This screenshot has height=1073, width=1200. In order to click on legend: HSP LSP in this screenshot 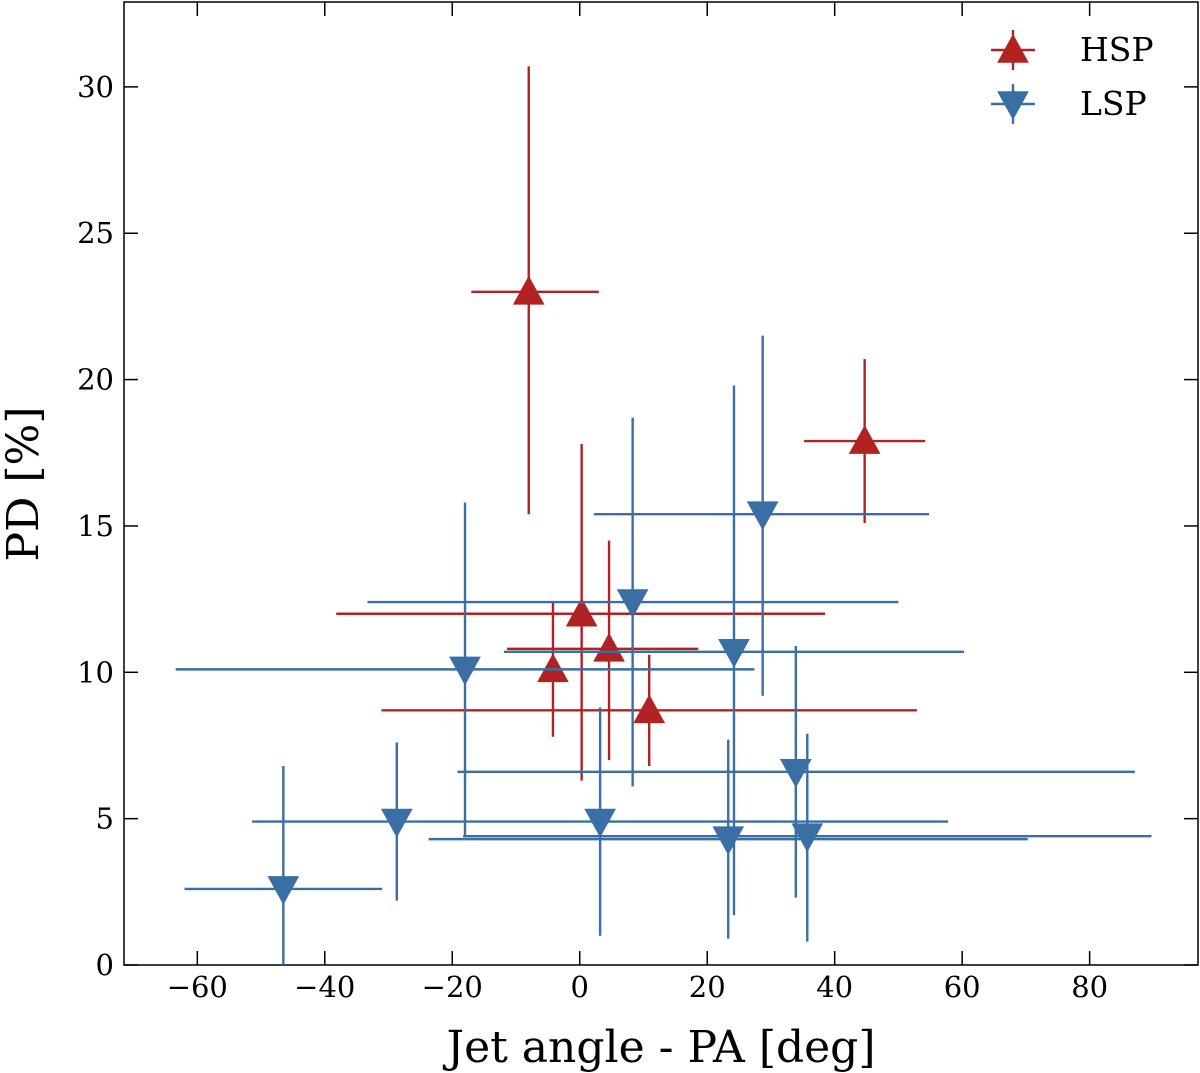, I will do `click(1072, 77)`.